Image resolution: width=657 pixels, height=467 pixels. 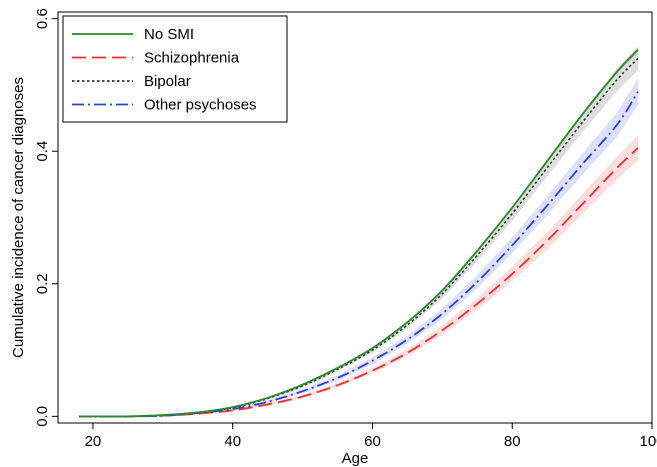 I want to click on x-tick-label: 80, so click(x=512, y=441).